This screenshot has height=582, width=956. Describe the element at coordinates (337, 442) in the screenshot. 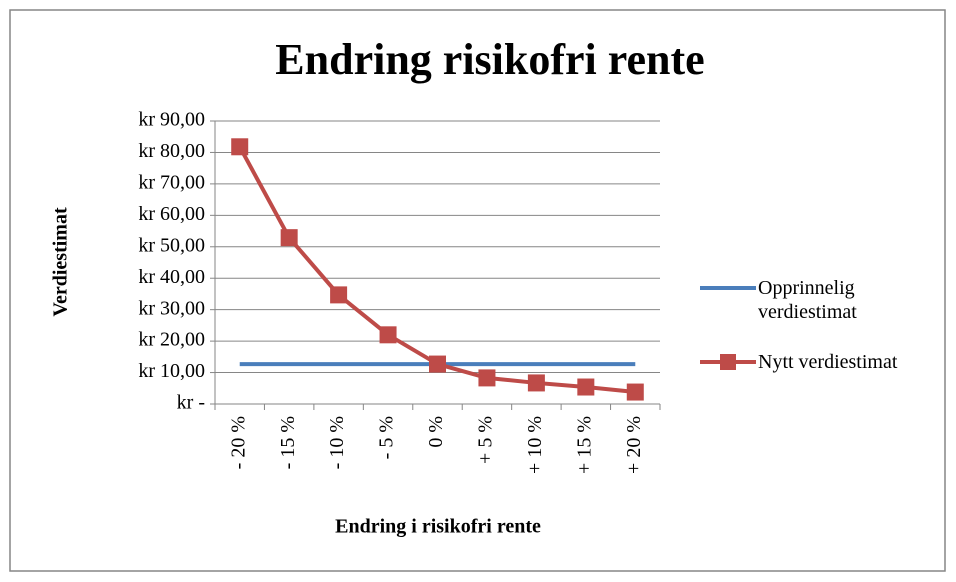

I see `x-tick-label: - 10 %` at that location.